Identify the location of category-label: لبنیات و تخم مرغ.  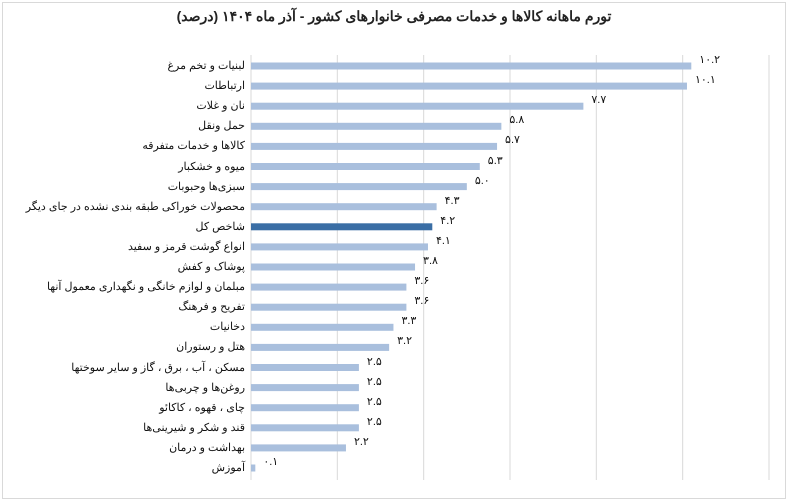
(206, 66).